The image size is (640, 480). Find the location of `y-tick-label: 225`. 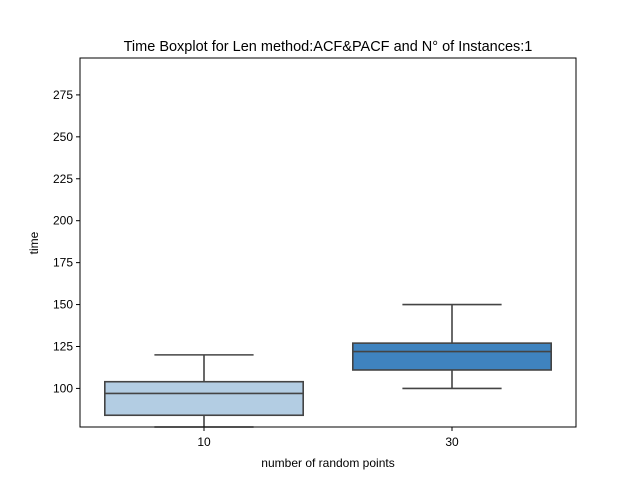

y-tick-label: 225 is located at coordinates (63, 179).